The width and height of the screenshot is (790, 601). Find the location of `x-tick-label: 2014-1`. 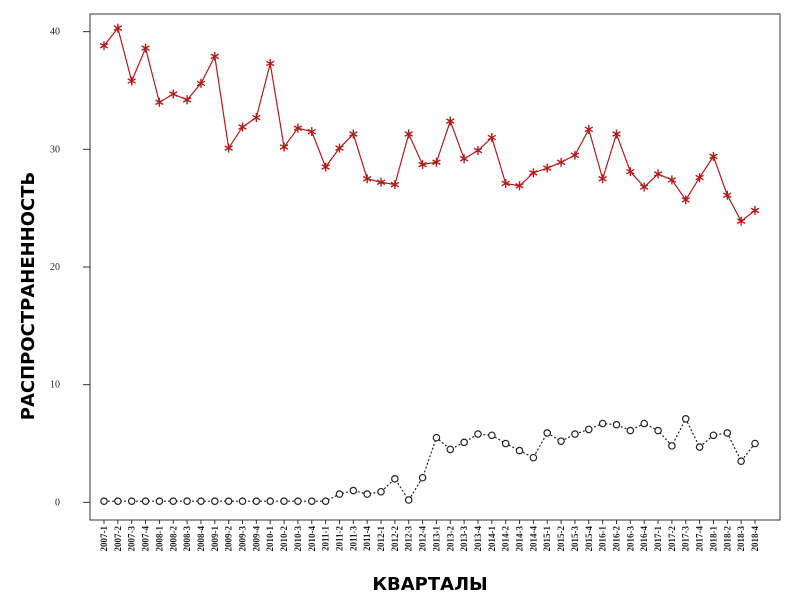

x-tick-label: 2014-1 is located at coordinates (492, 539).